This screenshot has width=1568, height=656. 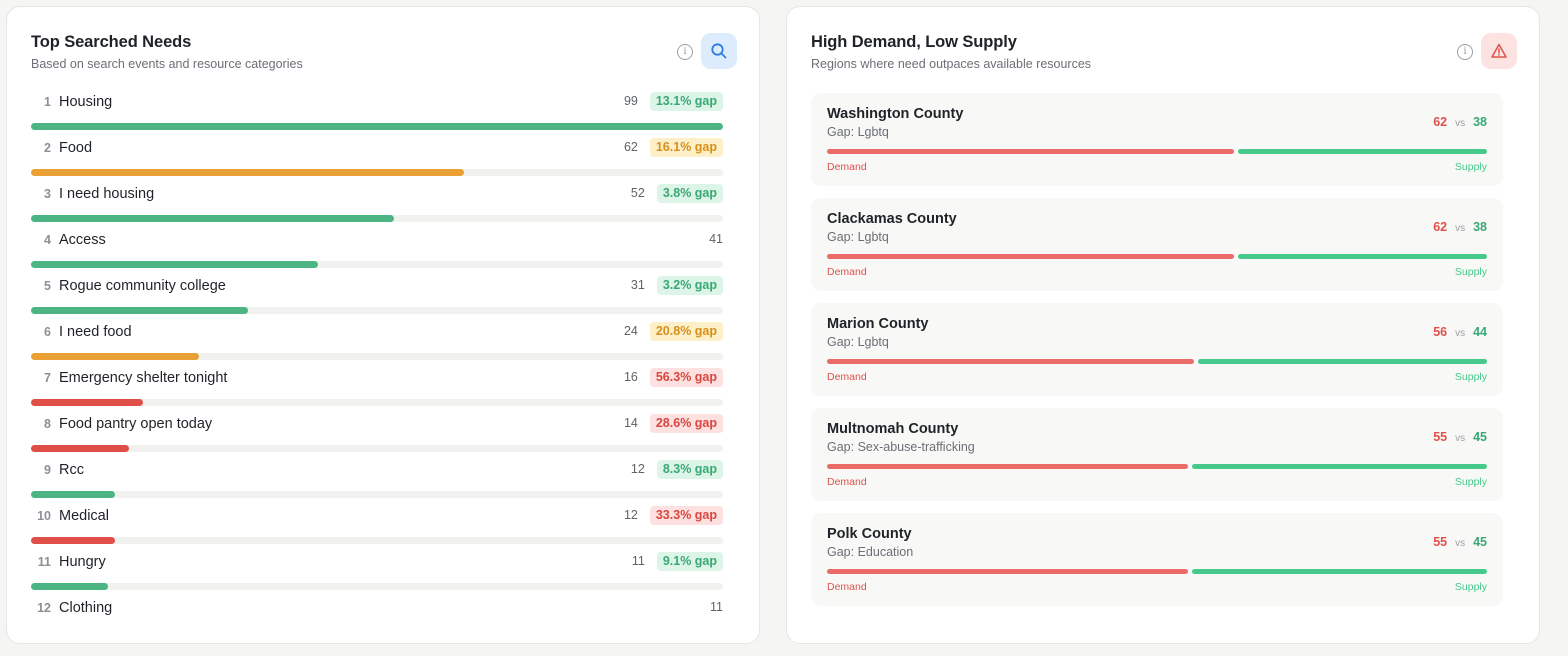 What do you see at coordinates (901, 447) in the screenshot?
I see `region-gap: Gap: Sex-abuse-trafficking` at bounding box center [901, 447].